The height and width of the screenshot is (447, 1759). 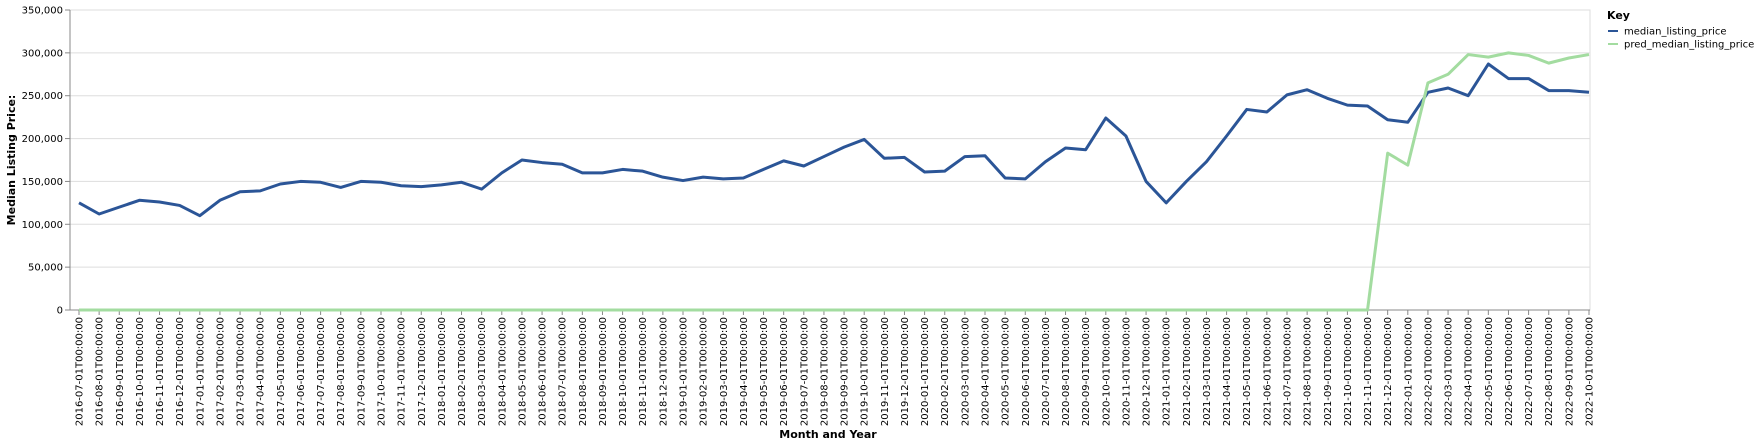 I want to click on x-tick-label: 2019-07-01T00:00:00, so click(x=804, y=371).